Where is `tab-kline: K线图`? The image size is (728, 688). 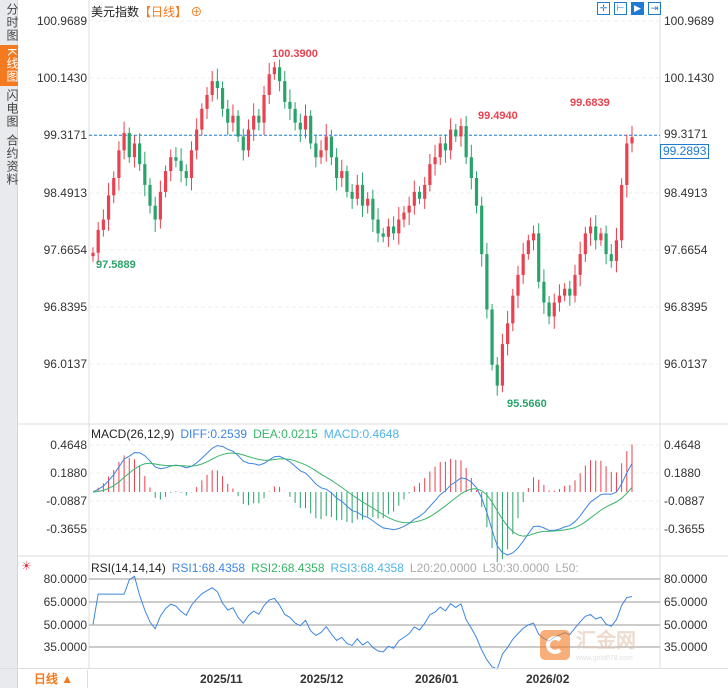
tab-kline: K线图 is located at coordinates (9, 66).